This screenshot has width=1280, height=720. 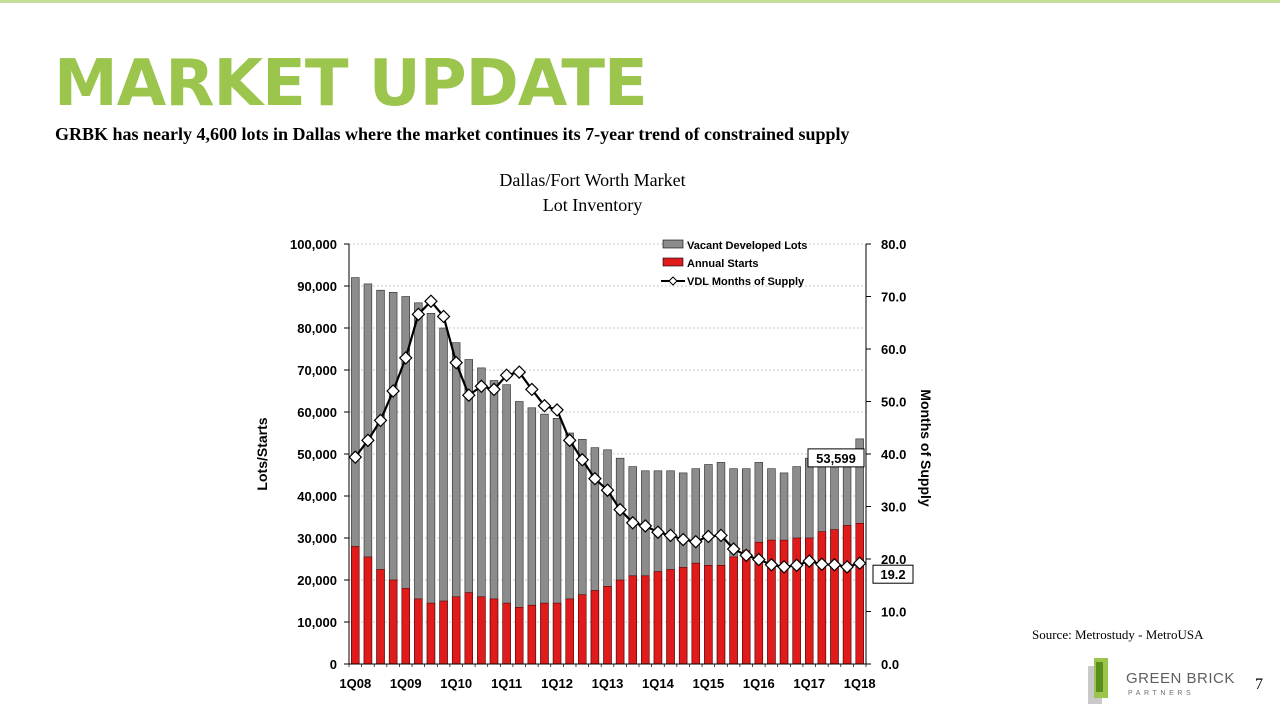 What do you see at coordinates (746, 282) in the screenshot?
I see `legend-label-mos: VDL Months of Supply` at bounding box center [746, 282].